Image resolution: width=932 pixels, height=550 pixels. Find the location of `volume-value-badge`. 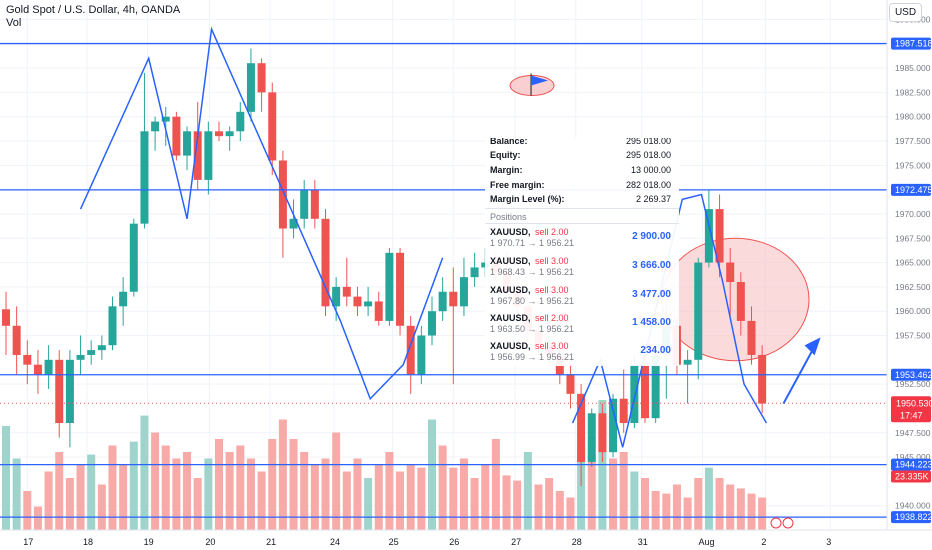

volume-value-badge is located at coordinates (911, 476).